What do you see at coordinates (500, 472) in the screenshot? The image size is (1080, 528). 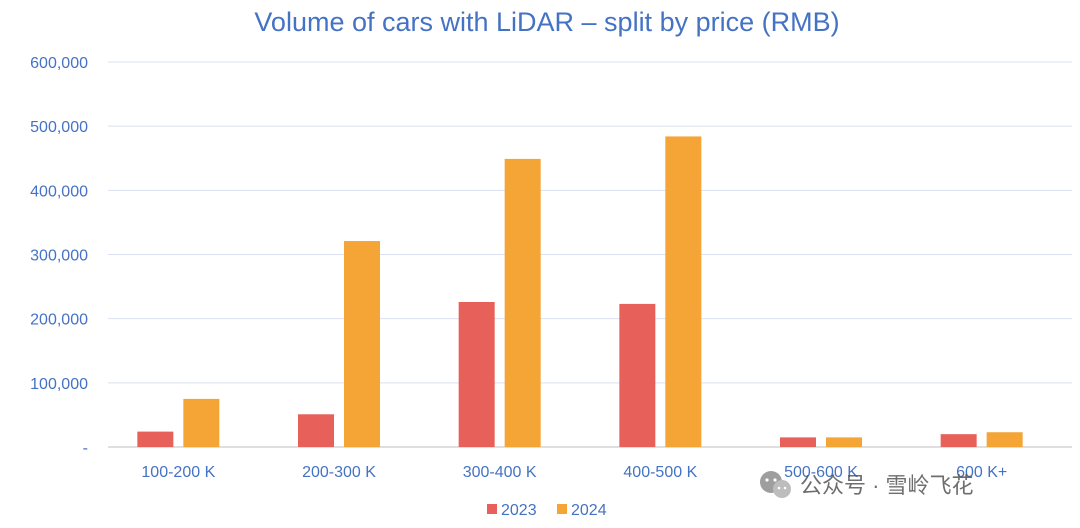 I see `x-category-label: 300-400 K` at bounding box center [500, 472].